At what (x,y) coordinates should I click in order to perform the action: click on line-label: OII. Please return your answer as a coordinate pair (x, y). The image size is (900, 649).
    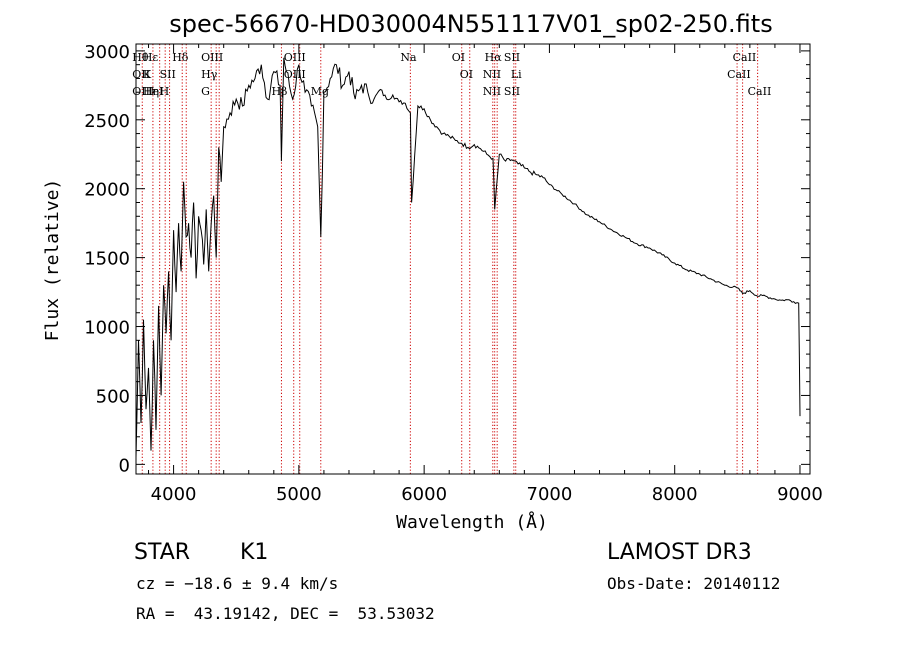
    Looking at the image, I should click on (141, 74).